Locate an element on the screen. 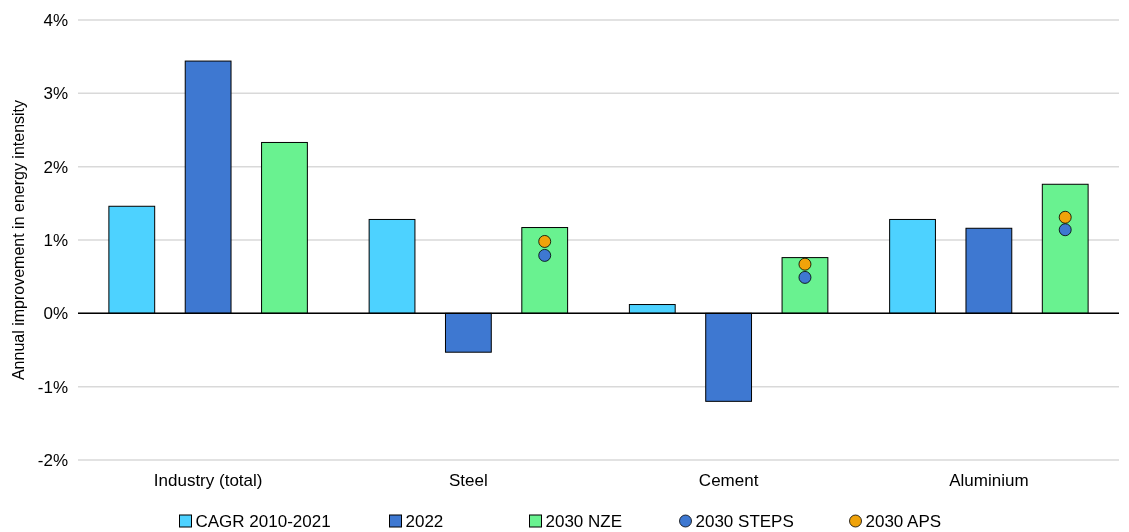 This screenshot has height=532, width=1129. legend-label: 2030 NZE is located at coordinates (584, 521).